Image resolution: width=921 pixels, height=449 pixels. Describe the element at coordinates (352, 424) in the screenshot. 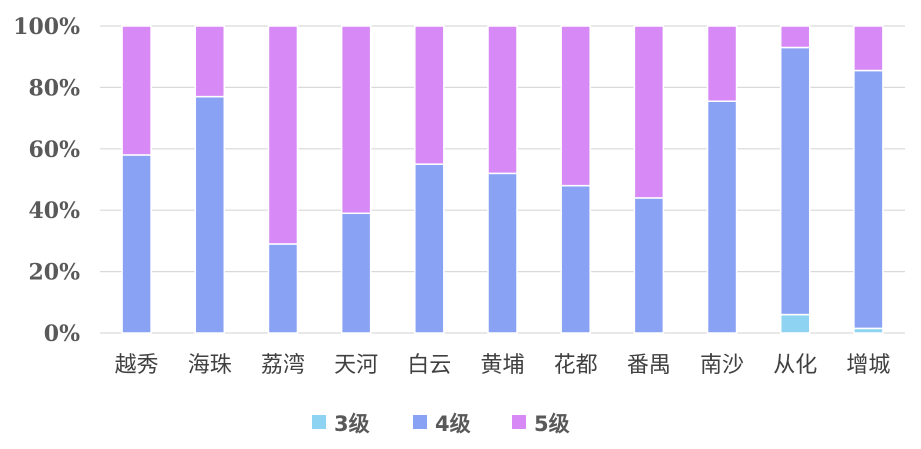

I see `legend-label: 3级` at that location.